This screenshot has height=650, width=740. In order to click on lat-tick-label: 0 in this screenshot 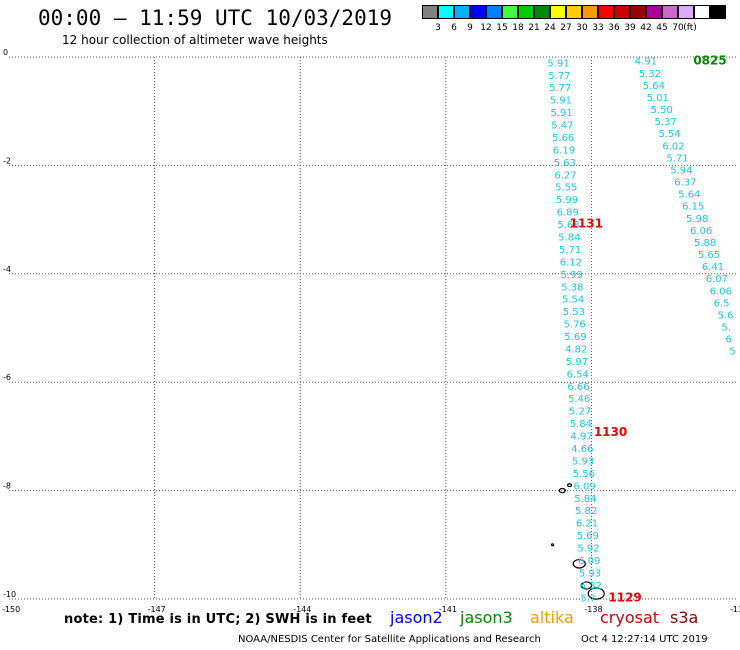, I will do `click(5, 52)`.